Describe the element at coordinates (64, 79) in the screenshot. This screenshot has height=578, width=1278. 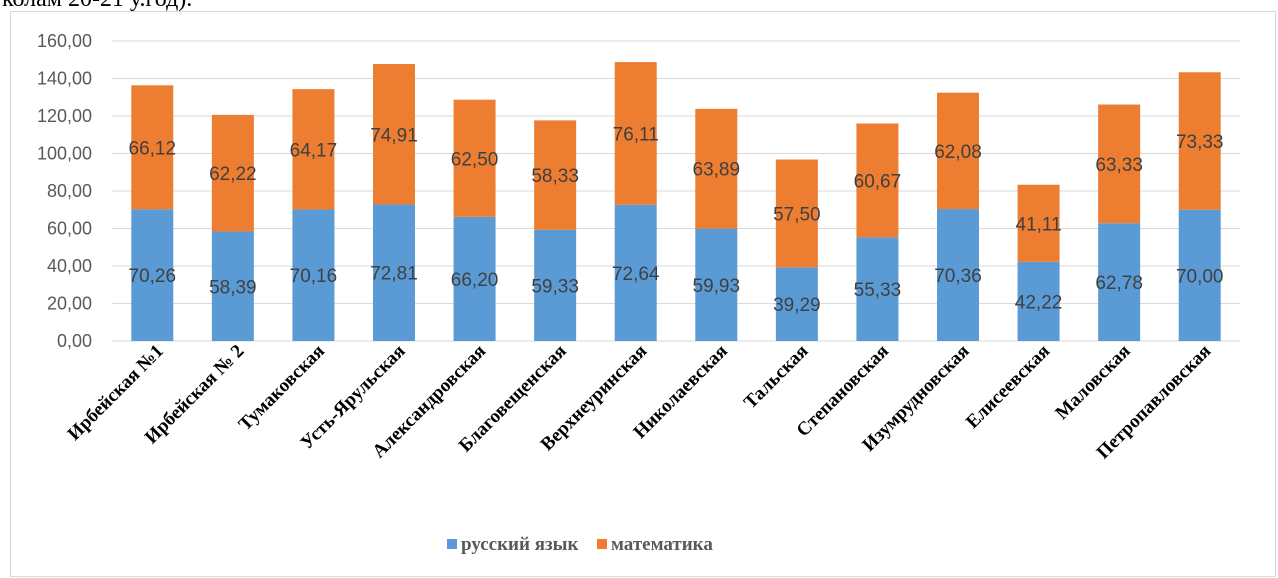
I see `y-tick-label: 140,00` at that location.